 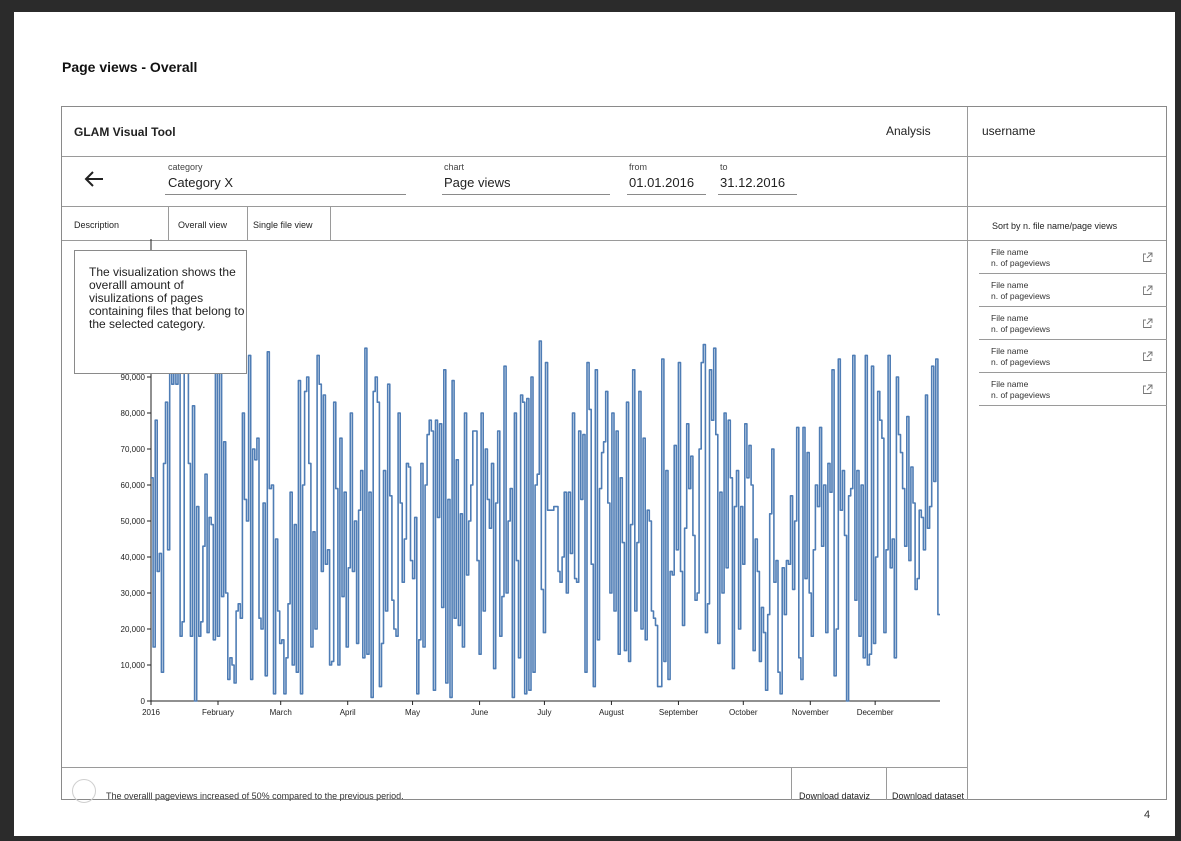 What do you see at coordinates (662, 182) in the screenshot?
I see `from-date-input: 01.01.2016` at bounding box center [662, 182].